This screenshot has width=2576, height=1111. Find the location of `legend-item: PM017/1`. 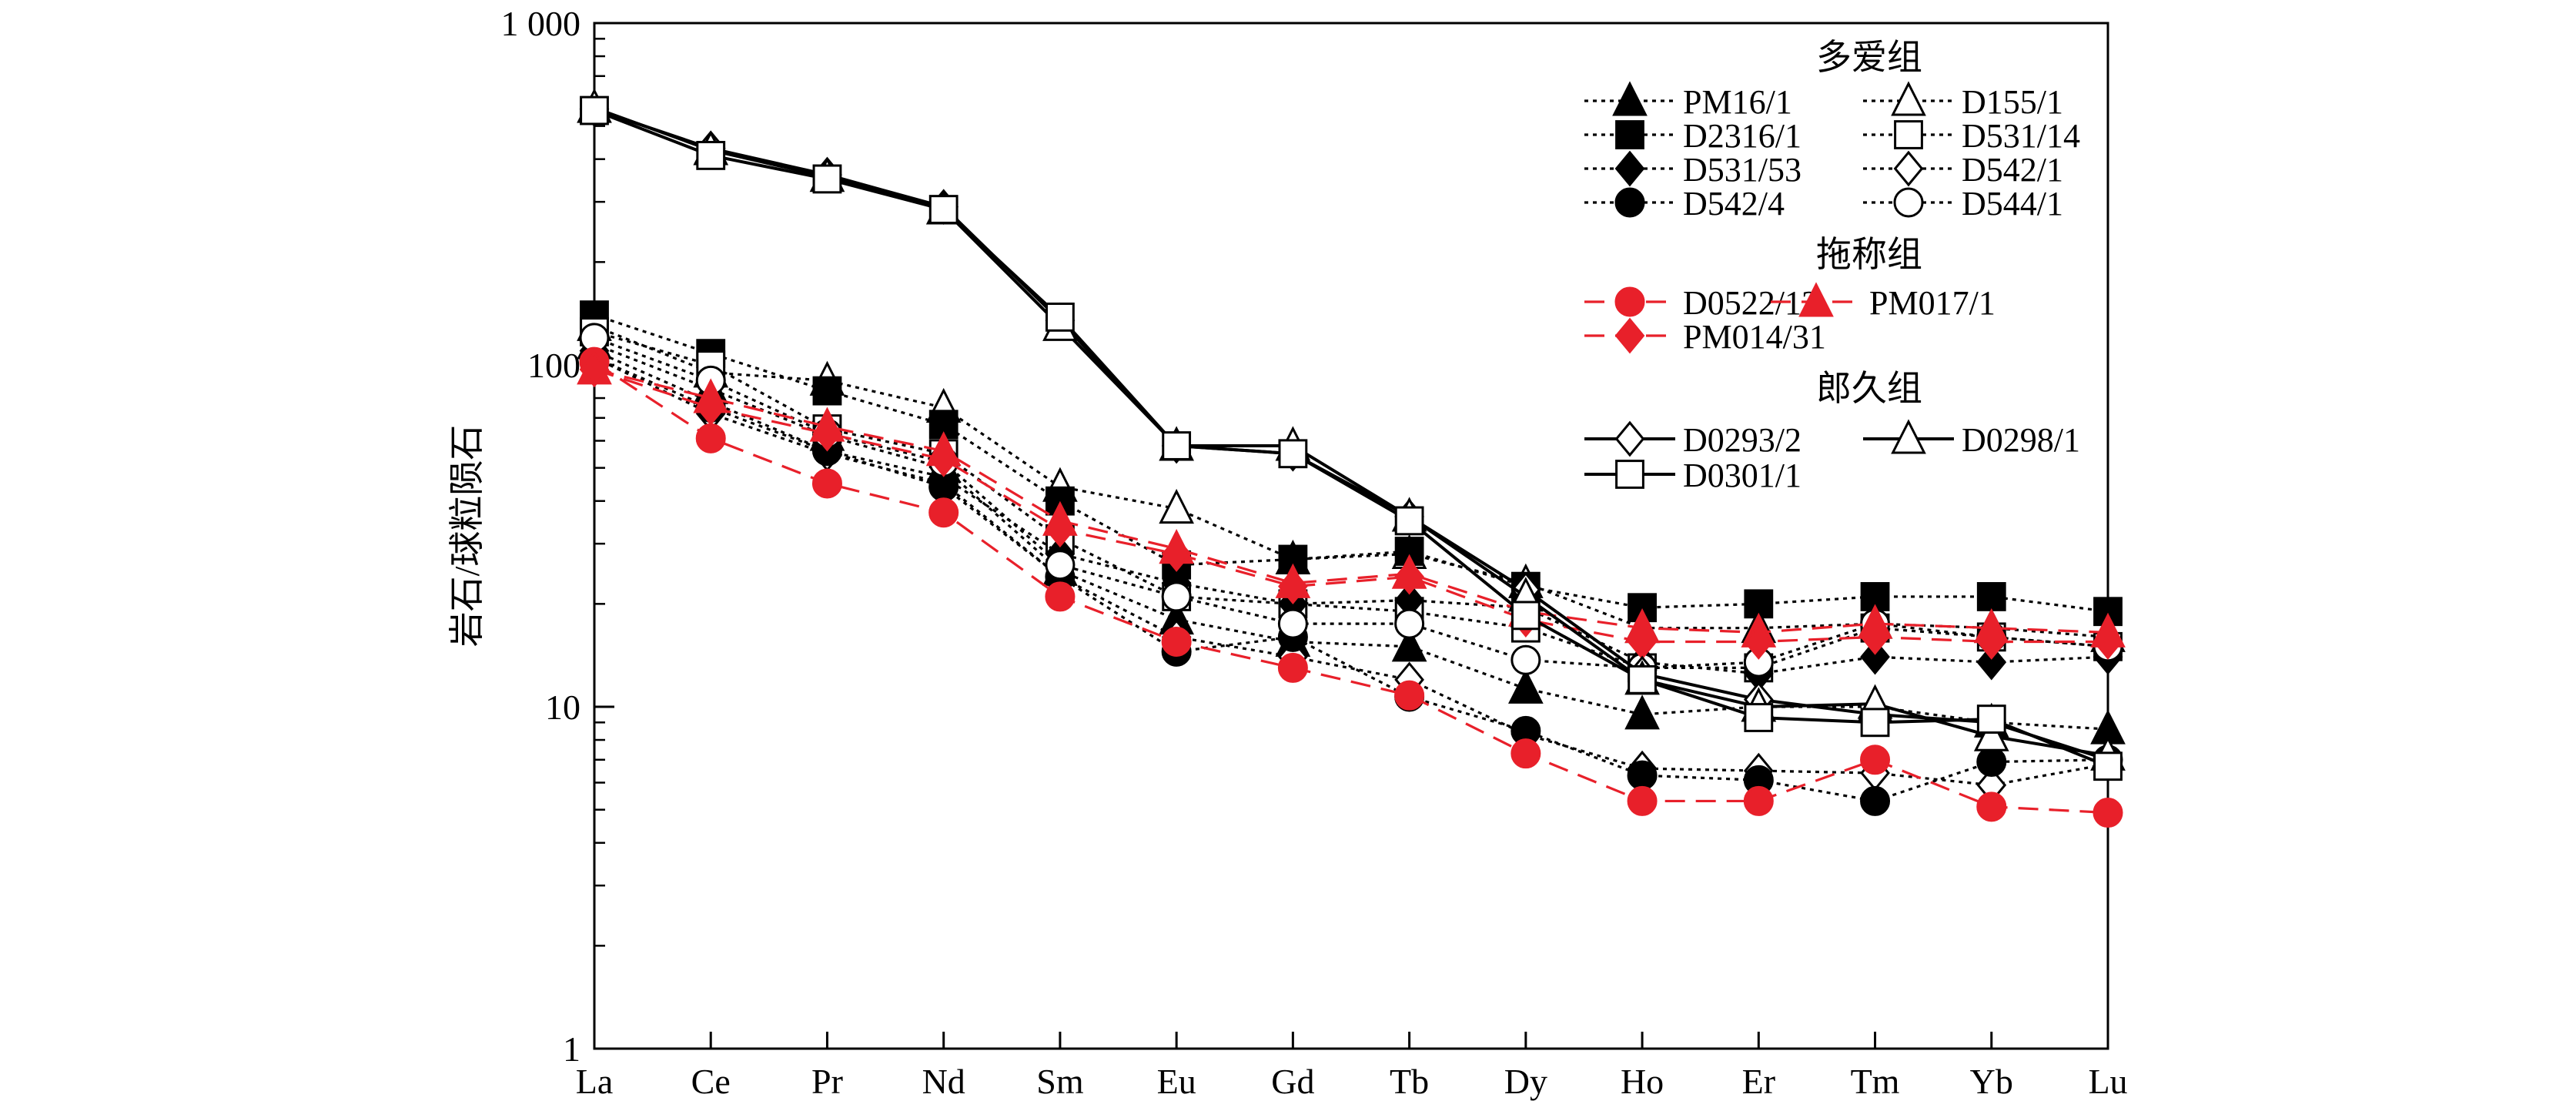

legend-item: PM017/1 is located at coordinates (1884, 302).